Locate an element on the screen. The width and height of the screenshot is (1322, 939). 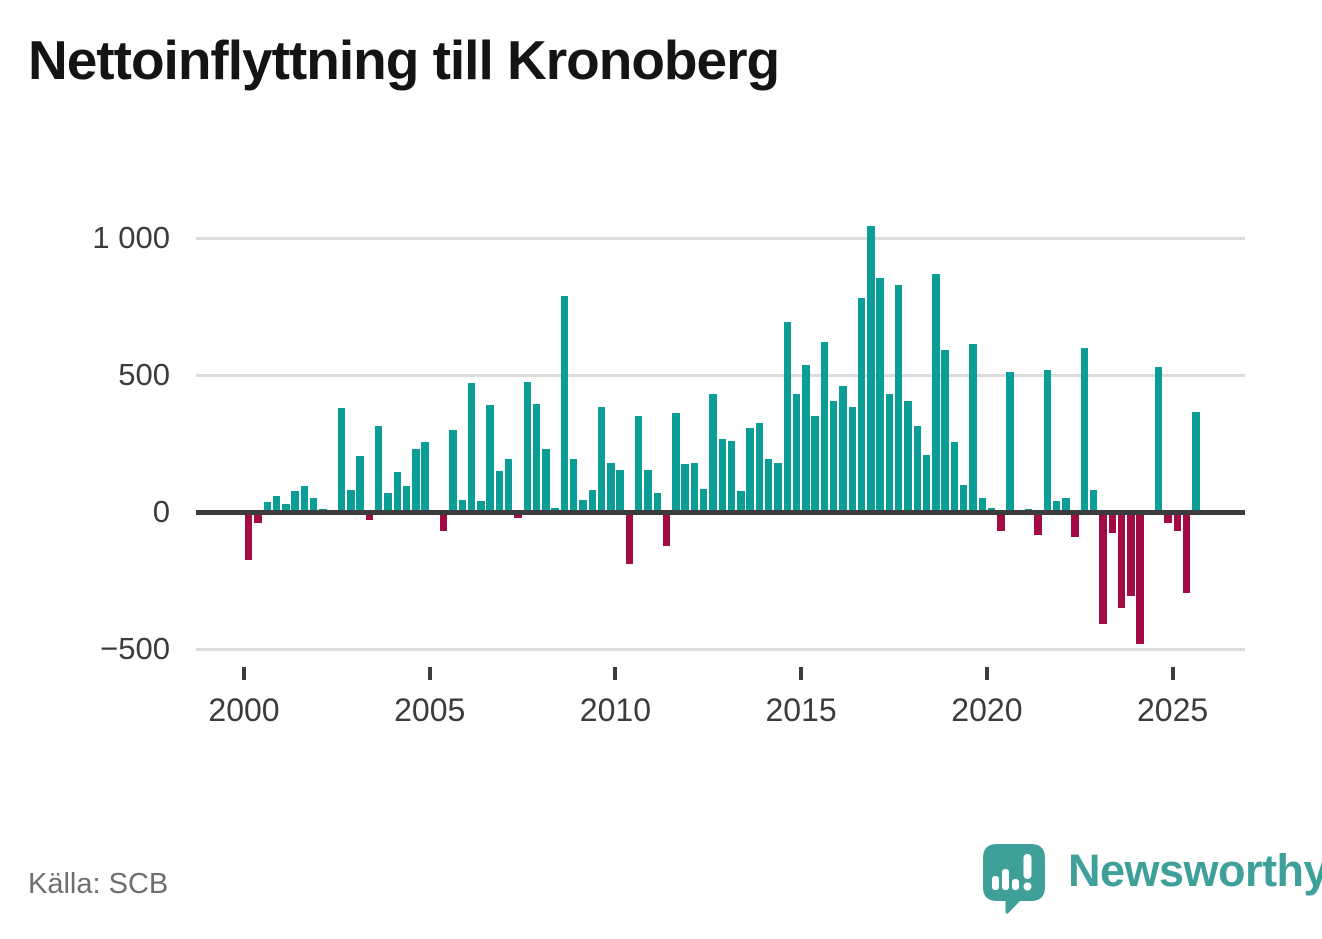
bar-2010-q3 is located at coordinates (638, 464).